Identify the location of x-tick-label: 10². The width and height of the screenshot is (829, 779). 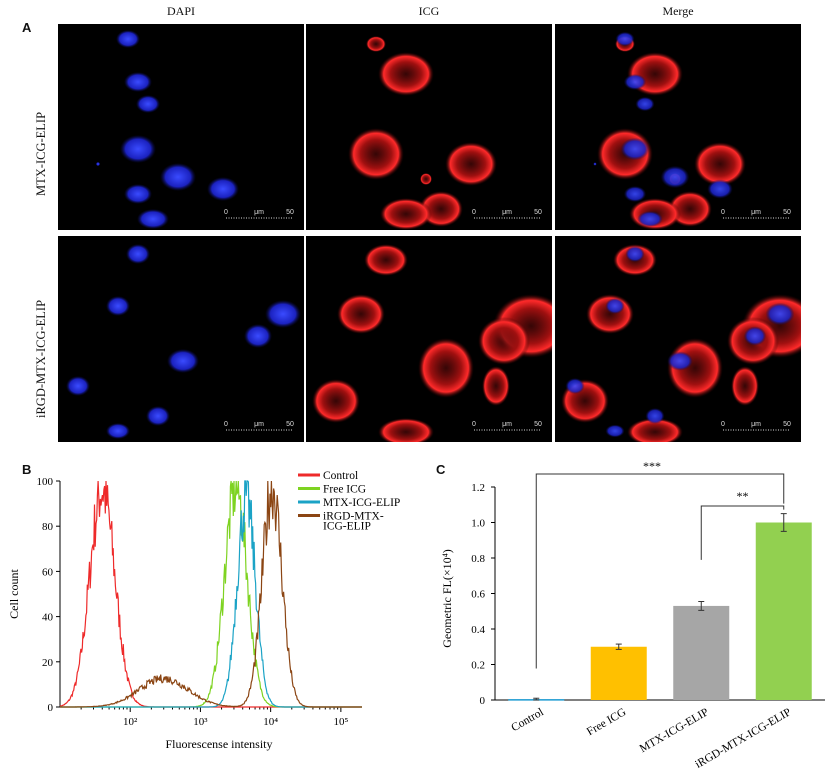
(130, 722).